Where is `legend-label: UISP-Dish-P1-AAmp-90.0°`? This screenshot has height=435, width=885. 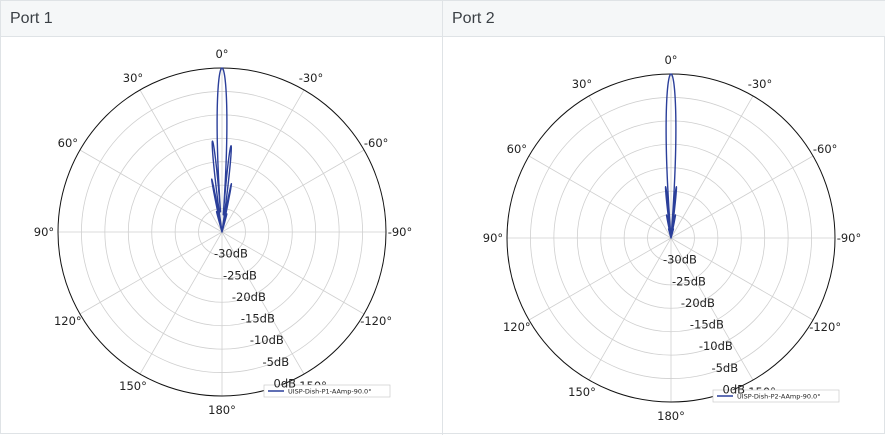
legend-label: UISP-Dish-P1-AAmp-90.0° is located at coordinates (329, 392).